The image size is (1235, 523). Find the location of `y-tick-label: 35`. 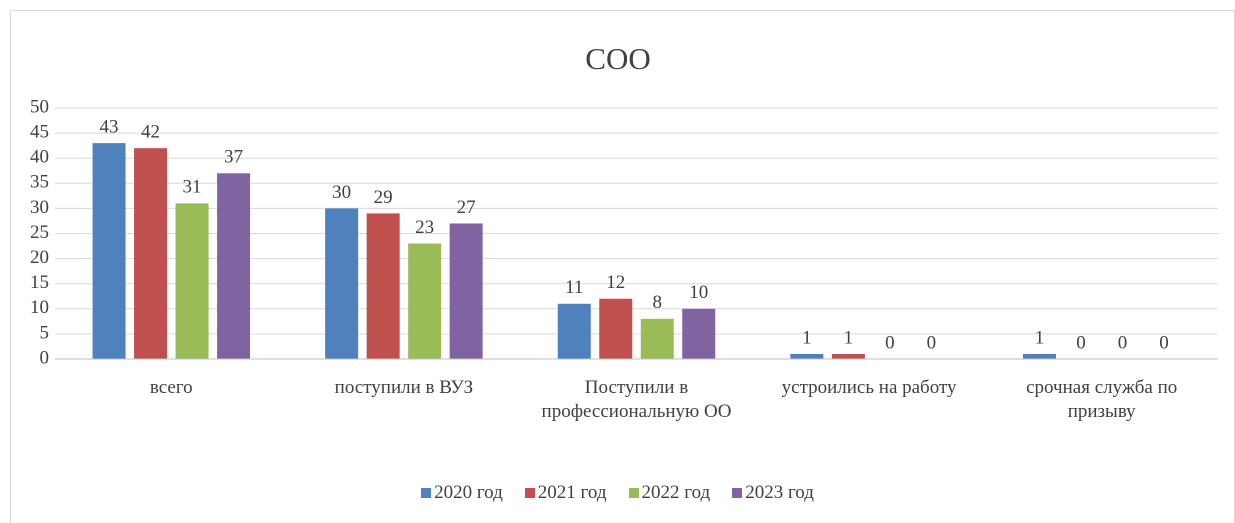

y-tick-label: 35 is located at coordinates (39, 182).